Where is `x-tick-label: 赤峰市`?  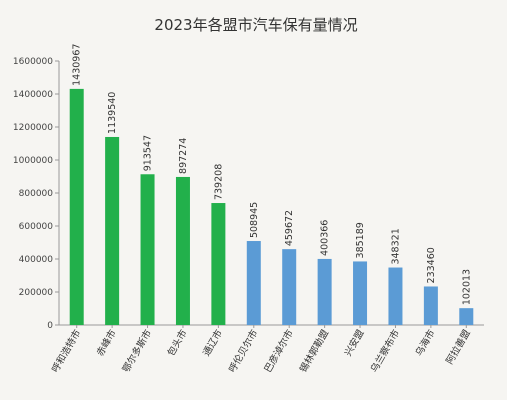 x-tick-label: 赤峰市 is located at coordinates (106, 342).